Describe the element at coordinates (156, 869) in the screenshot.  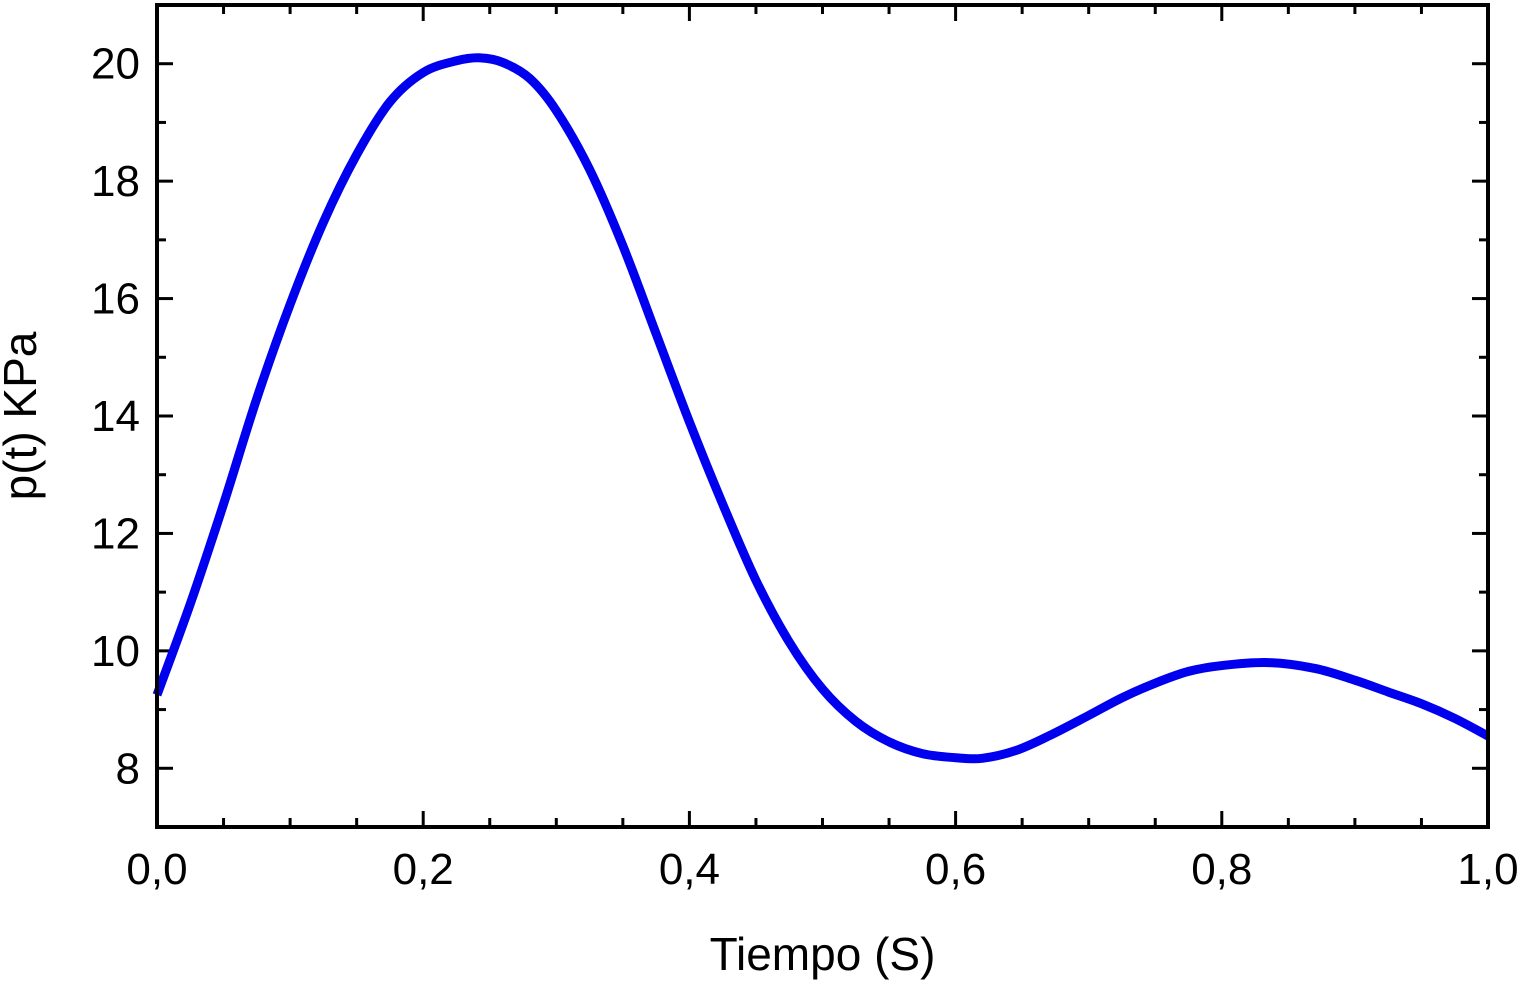
I see `x-tick-label: 0,0` at that location.